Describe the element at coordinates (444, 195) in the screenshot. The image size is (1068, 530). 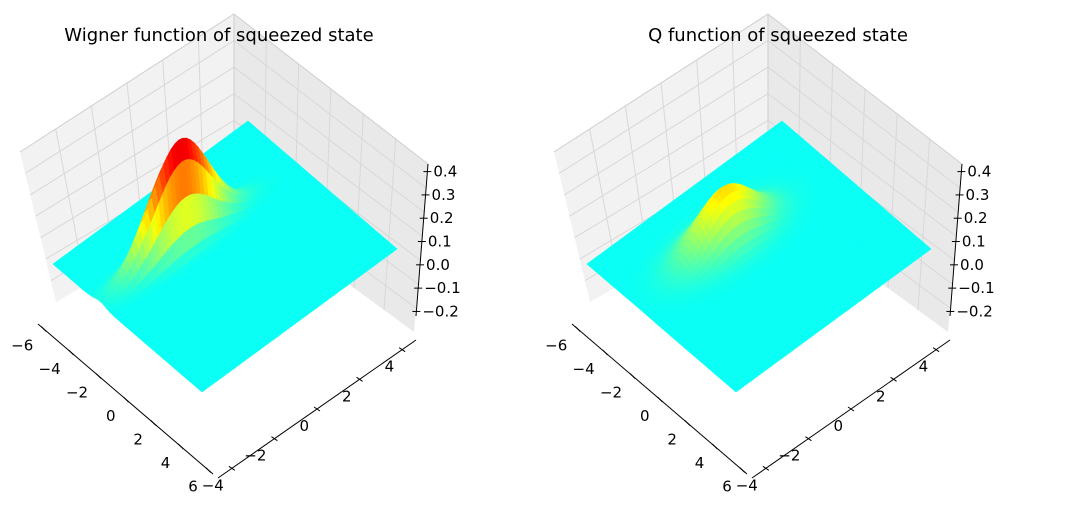
I see `z-tick-label: 0.3` at that location.